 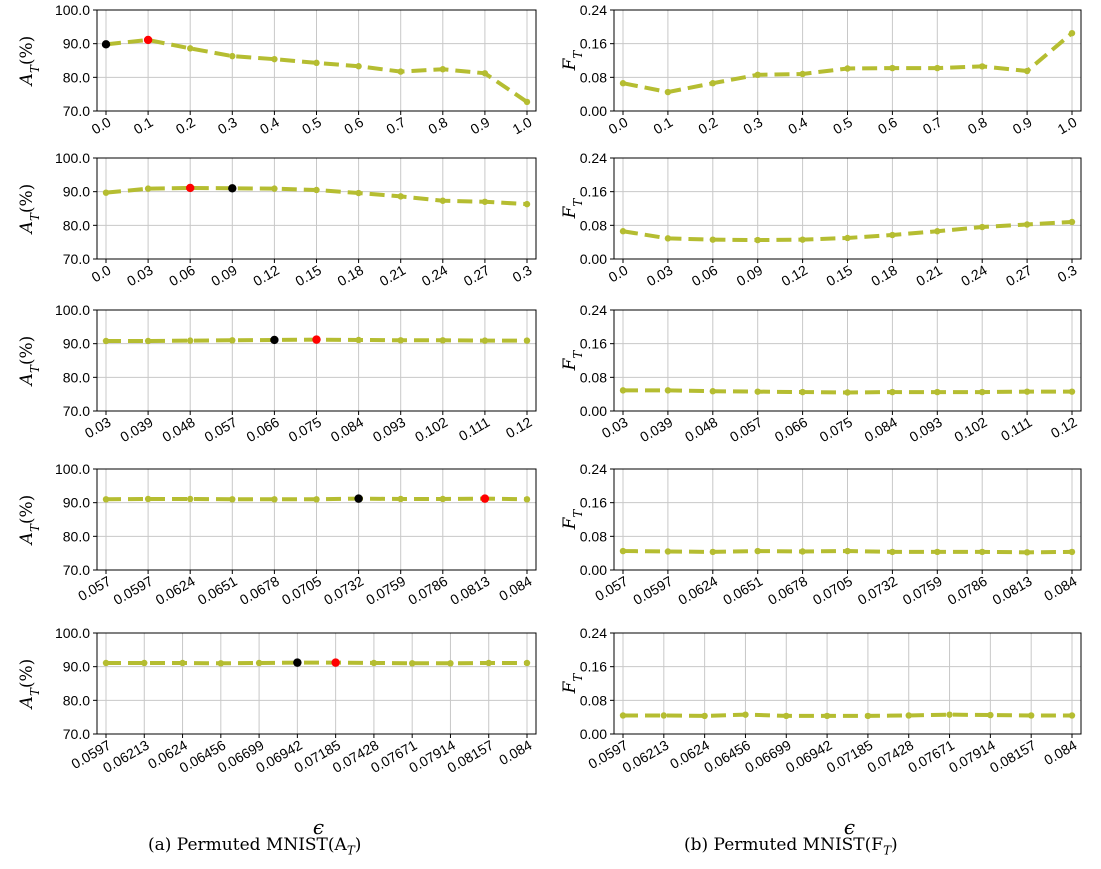 I want to click on x-tick-label: 0.0, so click(x=618, y=126).